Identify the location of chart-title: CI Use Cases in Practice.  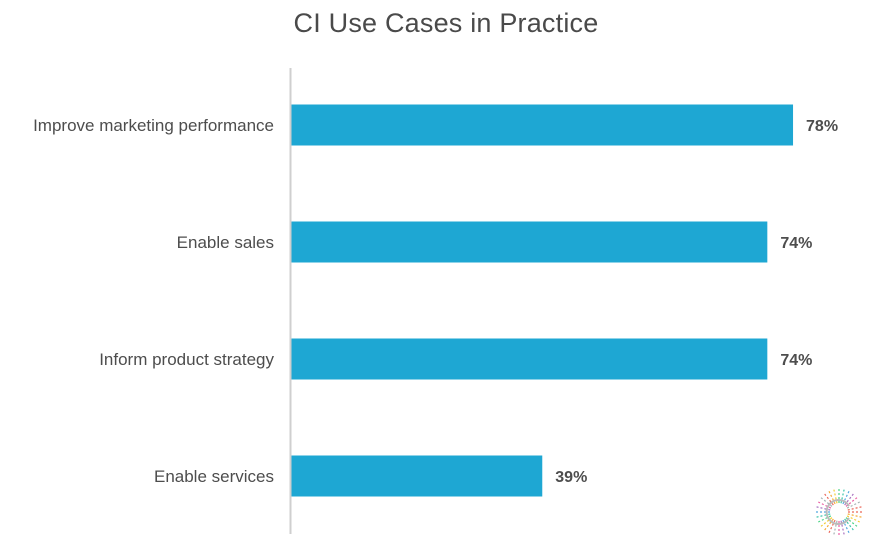
(446, 23).